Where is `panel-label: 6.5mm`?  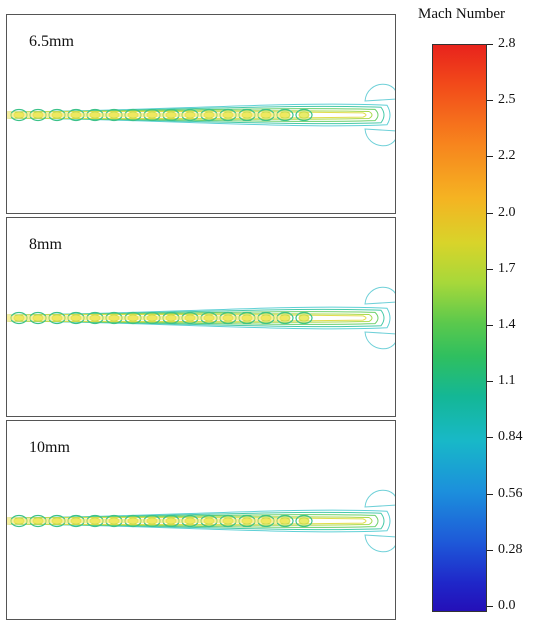
panel-label: 6.5mm is located at coordinates (51, 41).